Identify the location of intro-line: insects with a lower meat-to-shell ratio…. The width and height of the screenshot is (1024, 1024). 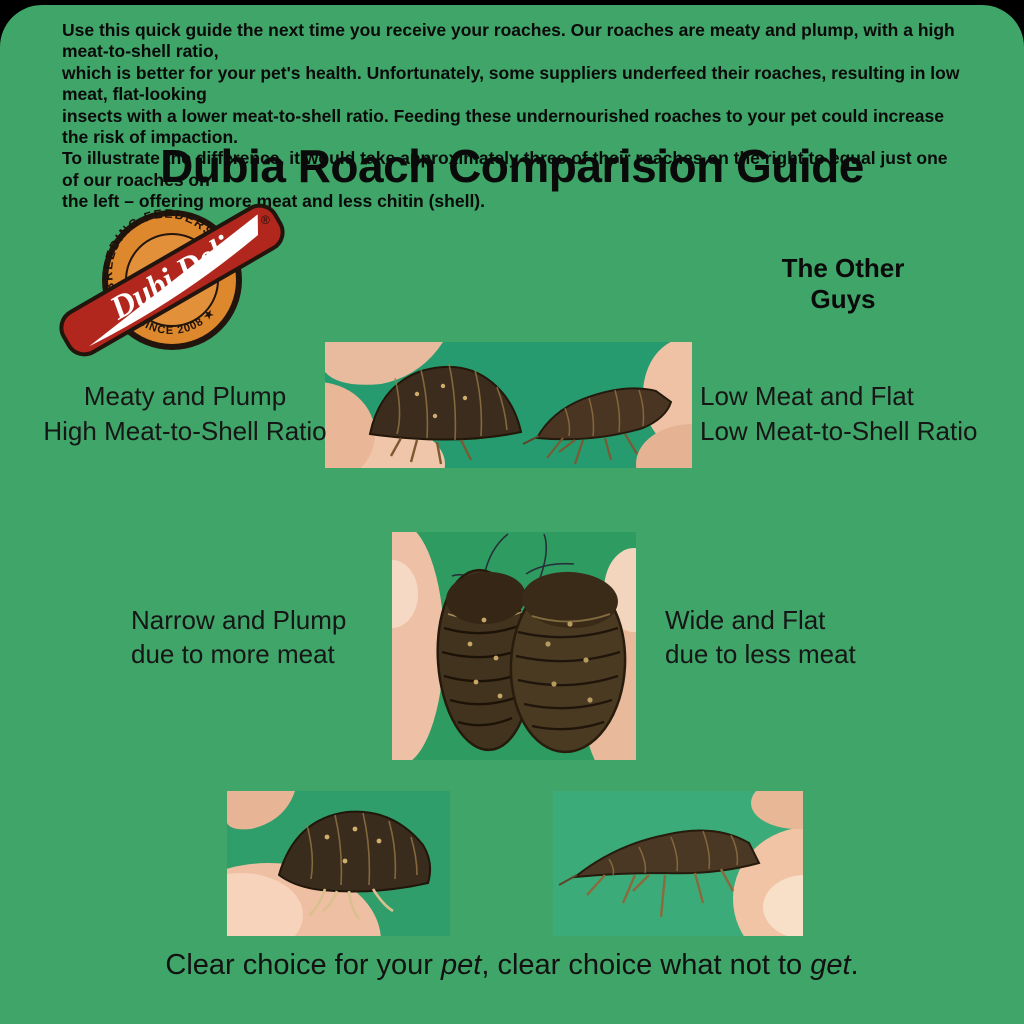
(503, 126).